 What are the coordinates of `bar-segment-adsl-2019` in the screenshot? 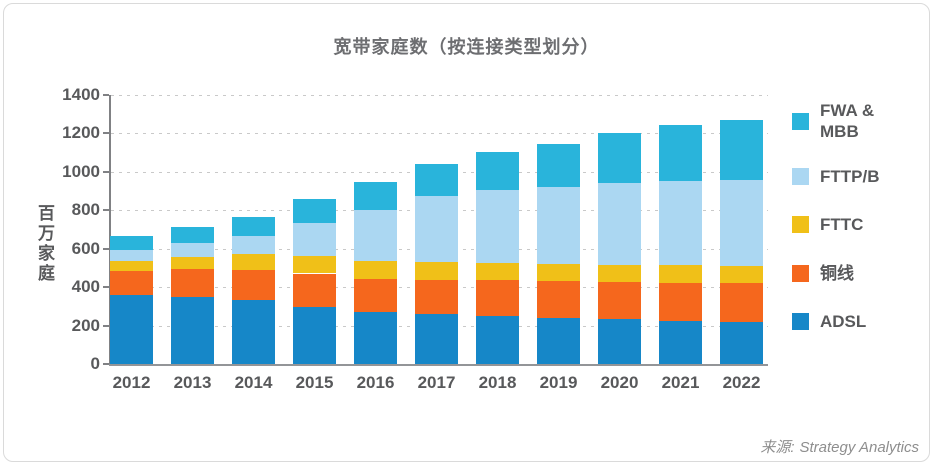 It's located at (558, 340).